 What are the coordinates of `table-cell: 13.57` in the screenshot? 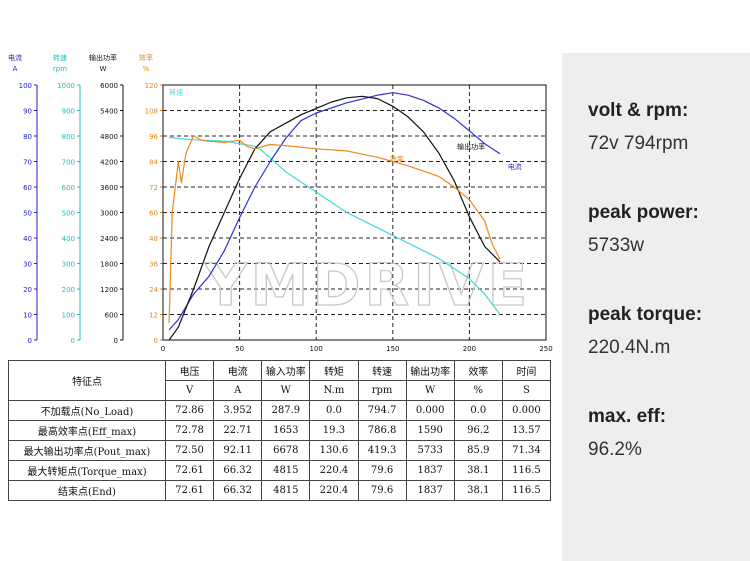 It's located at (526, 430).